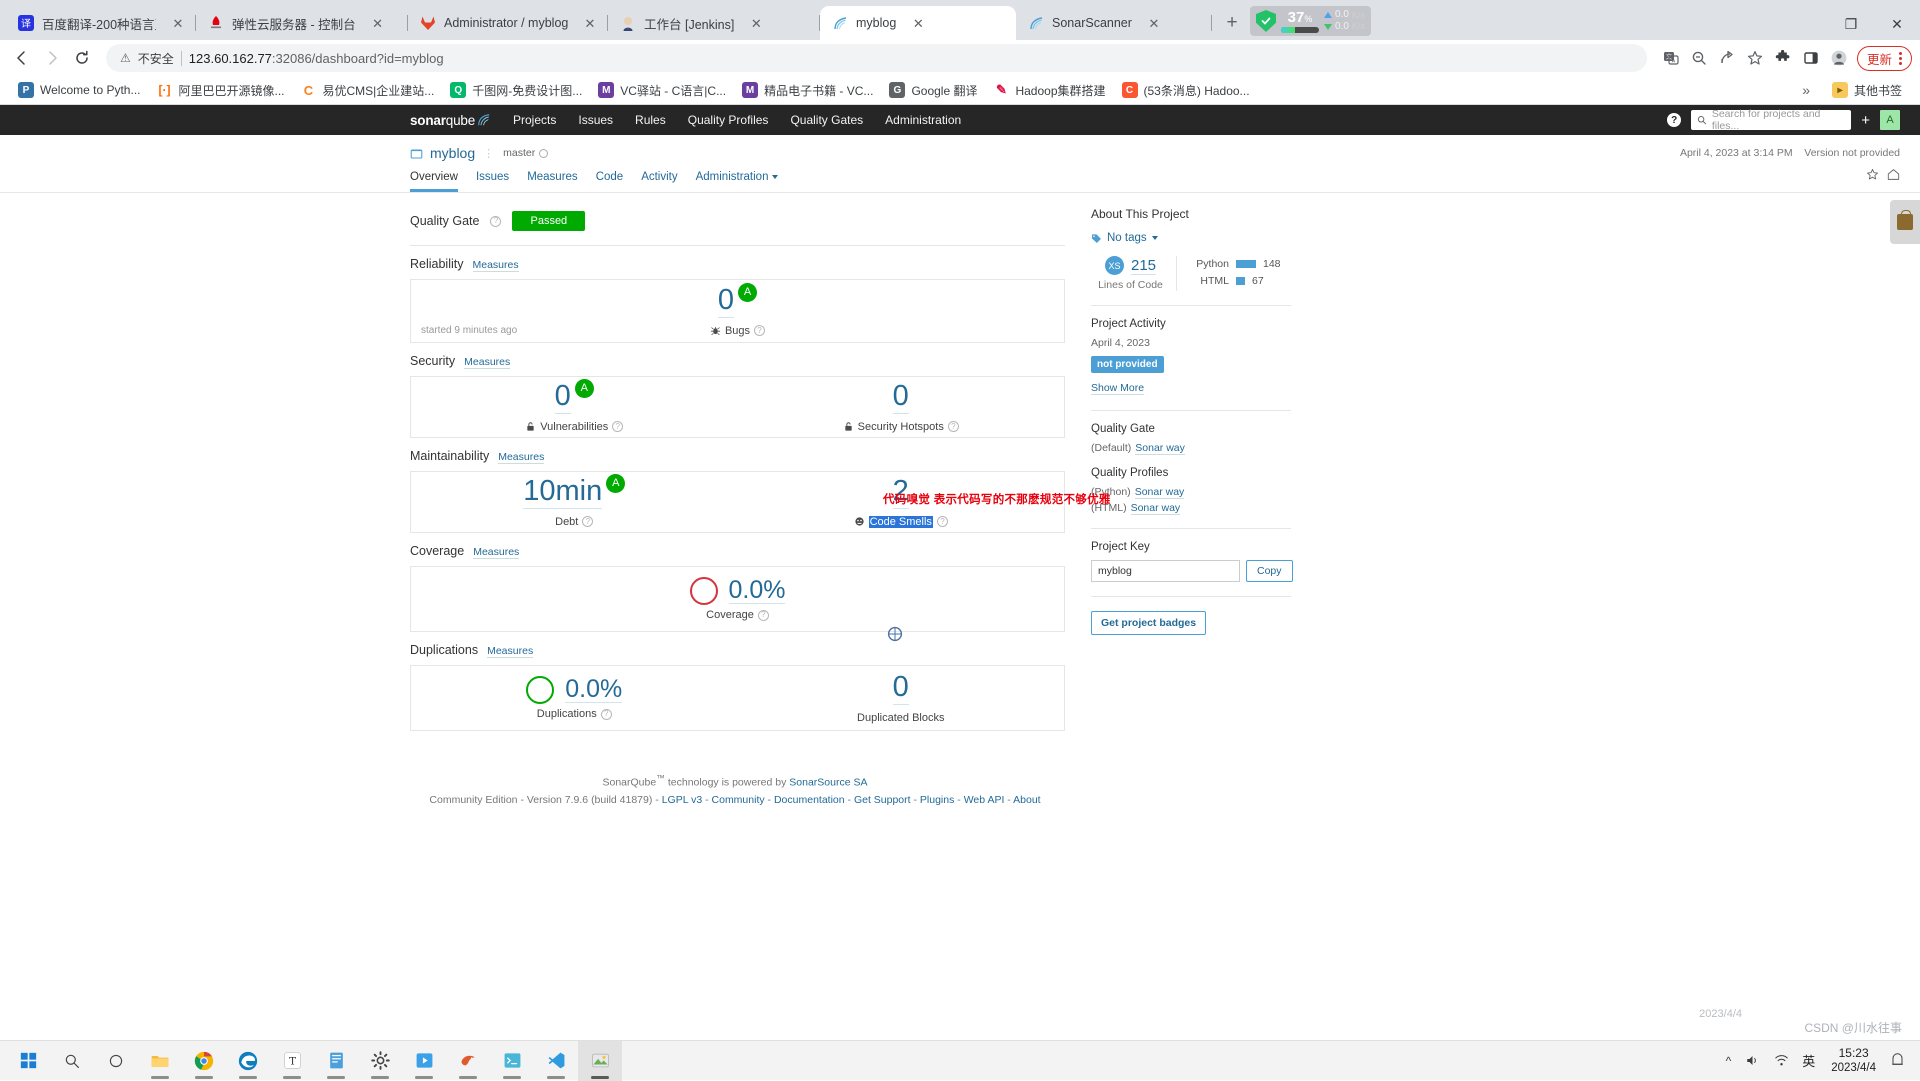 The image size is (1920, 1081). Describe the element at coordinates (336, 1061) in the screenshot. I see `taskbar-notepad` at that location.